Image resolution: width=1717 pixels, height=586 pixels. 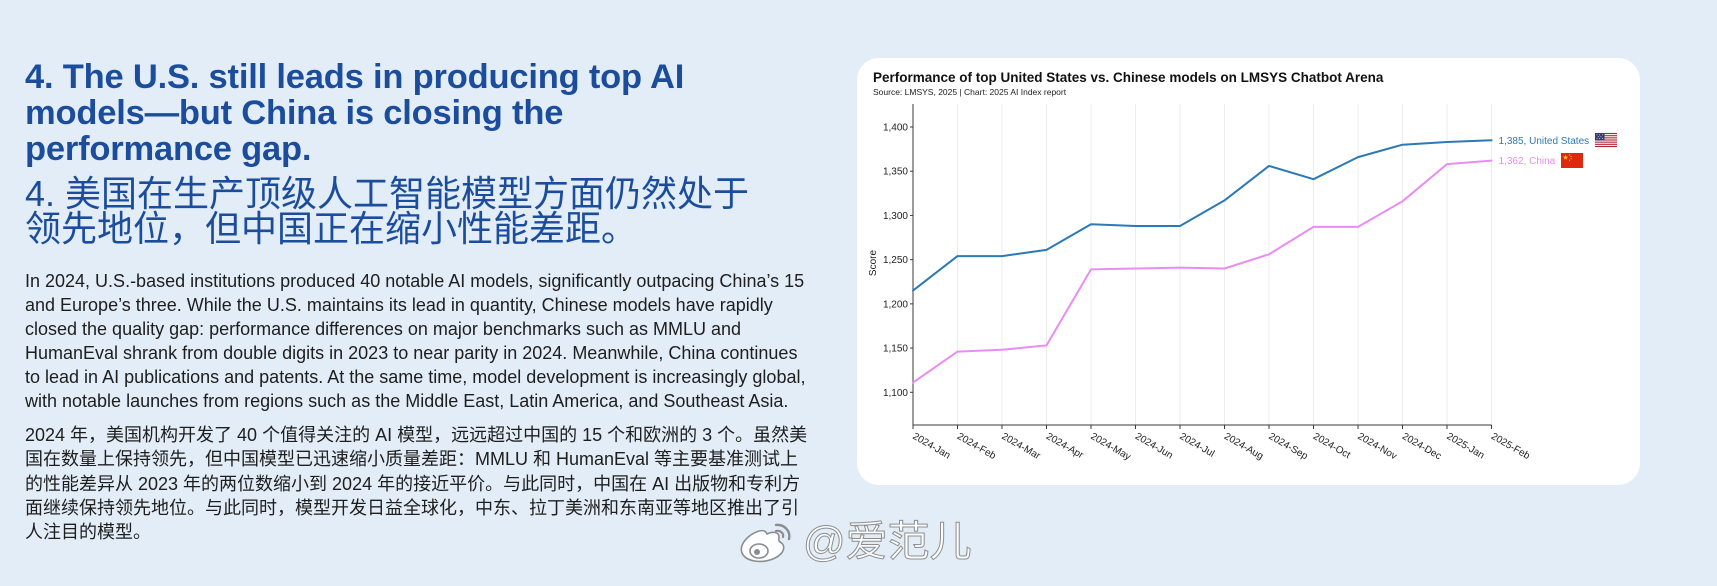 I want to click on weibo-logo-icon, so click(x=766, y=542).